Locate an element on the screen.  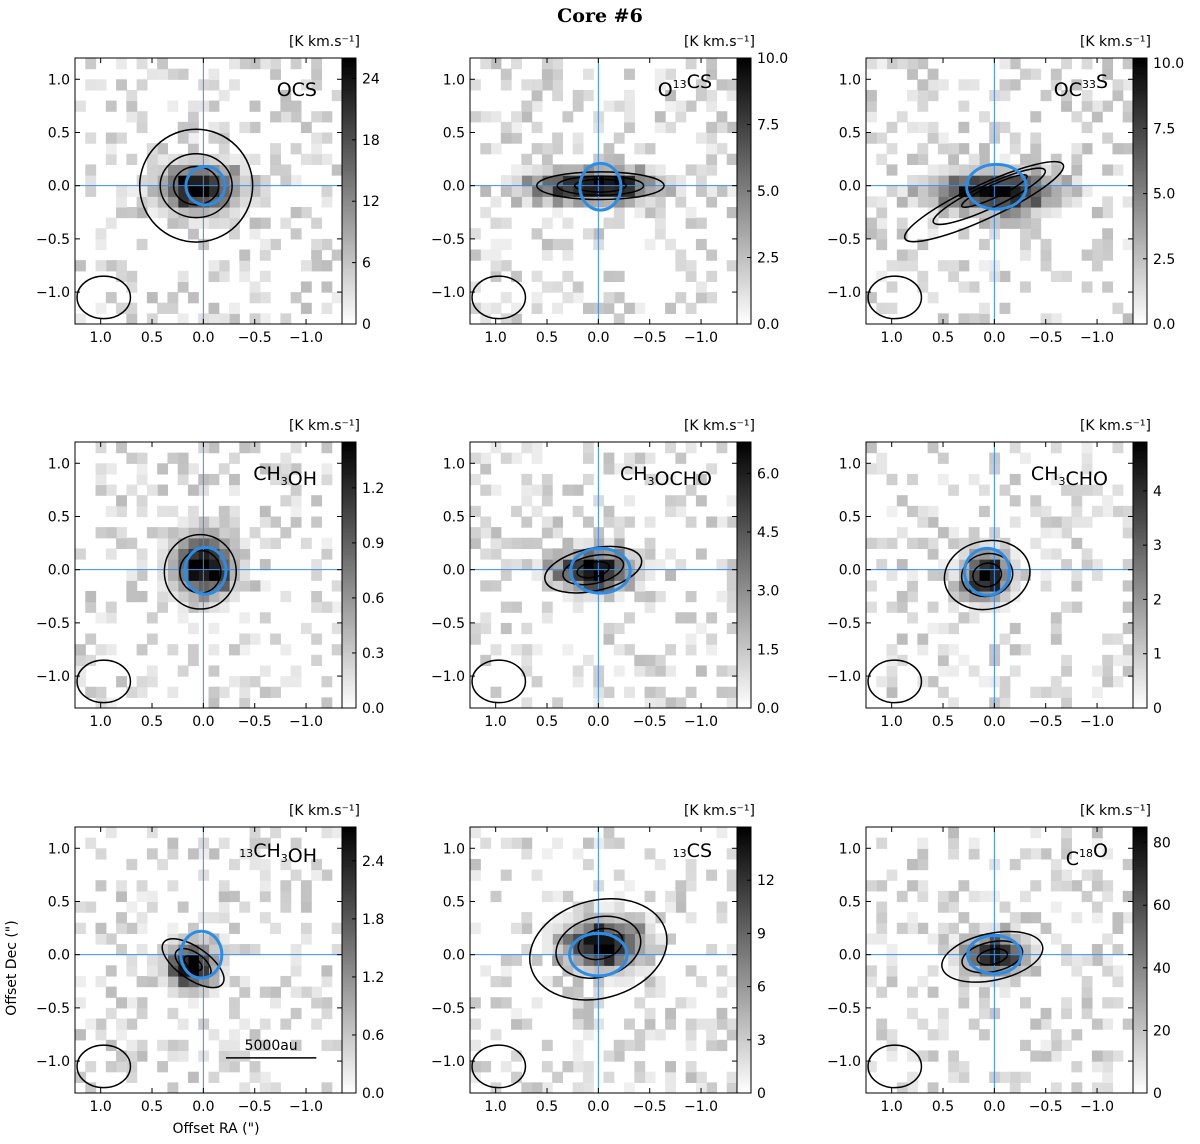
colorbar-tick-label: 2.5 is located at coordinates (768, 259).